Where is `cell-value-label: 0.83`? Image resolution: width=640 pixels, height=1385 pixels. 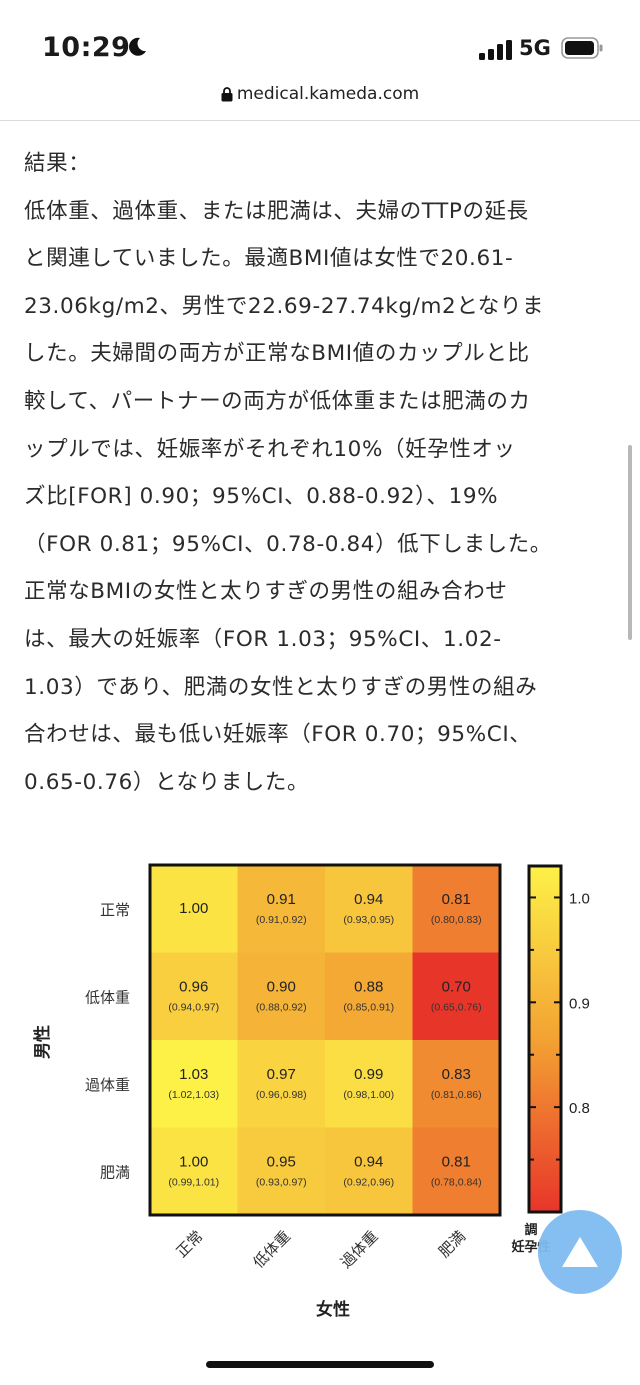 cell-value-label: 0.83 is located at coordinates (456, 1074).